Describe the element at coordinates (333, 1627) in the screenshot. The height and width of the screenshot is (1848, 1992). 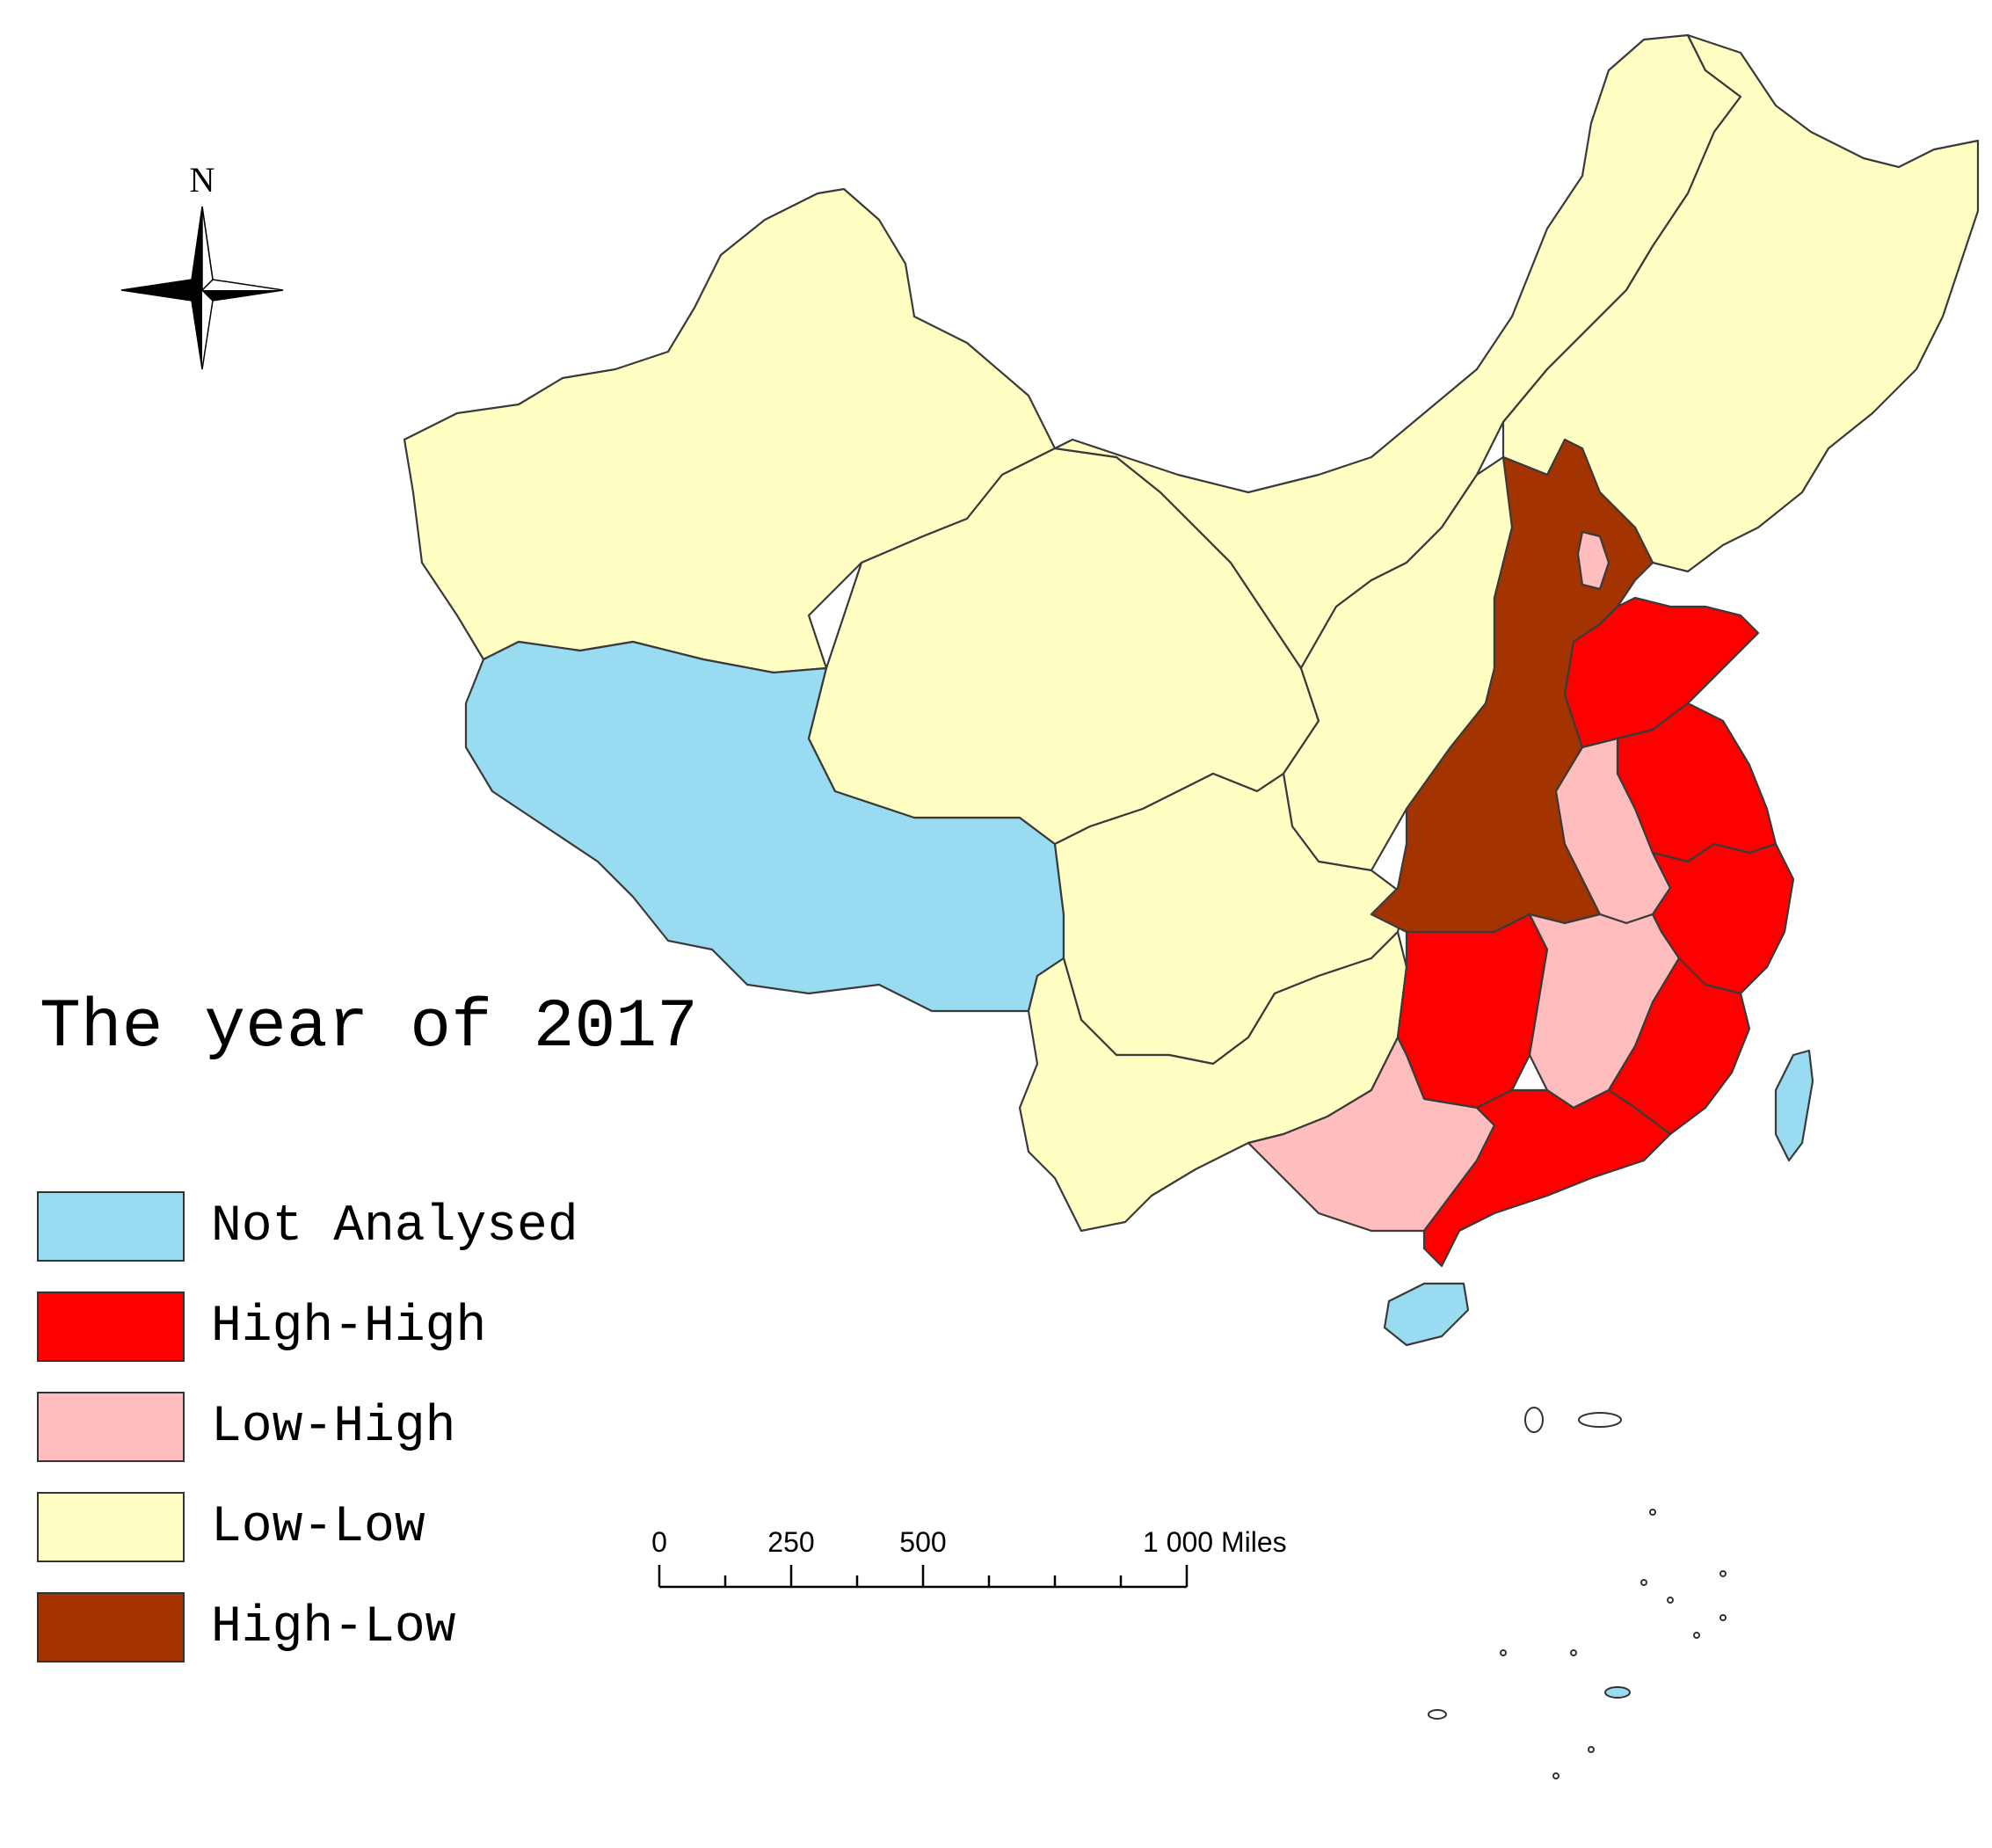
I see `legend-label: High-Low` at that location.